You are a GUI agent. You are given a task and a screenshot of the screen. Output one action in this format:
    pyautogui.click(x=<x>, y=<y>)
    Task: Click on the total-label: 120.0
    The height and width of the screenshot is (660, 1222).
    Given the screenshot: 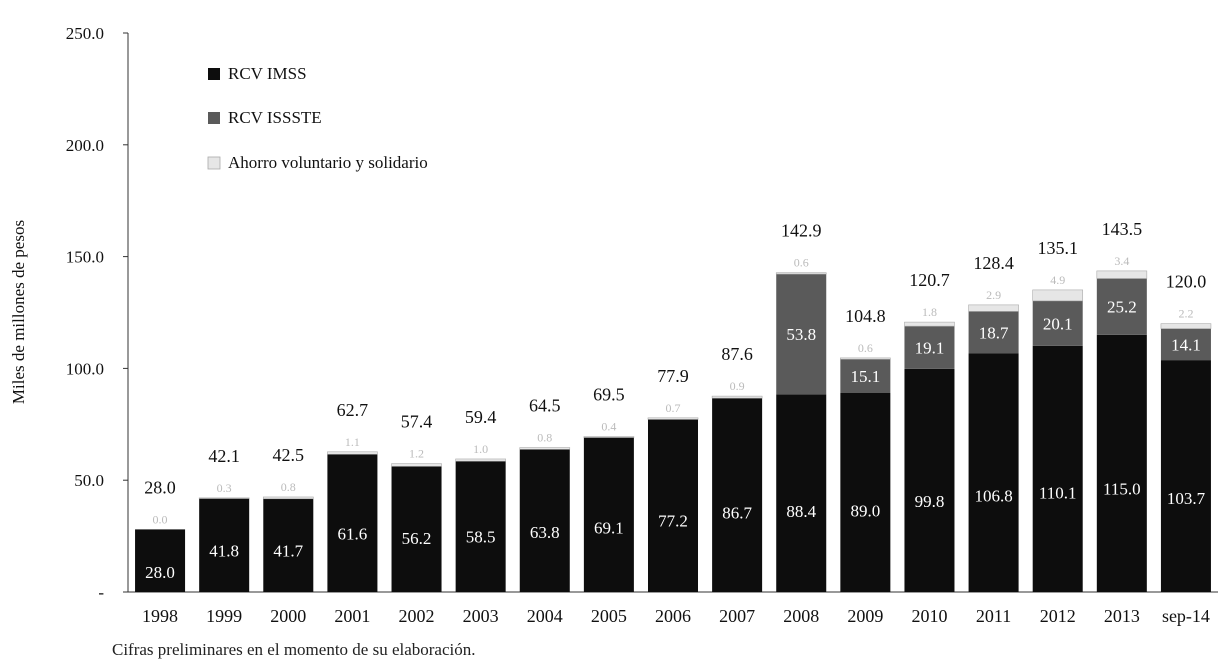 What is the action you would take?
    pyautogui.click(x=1186, y=282)
    